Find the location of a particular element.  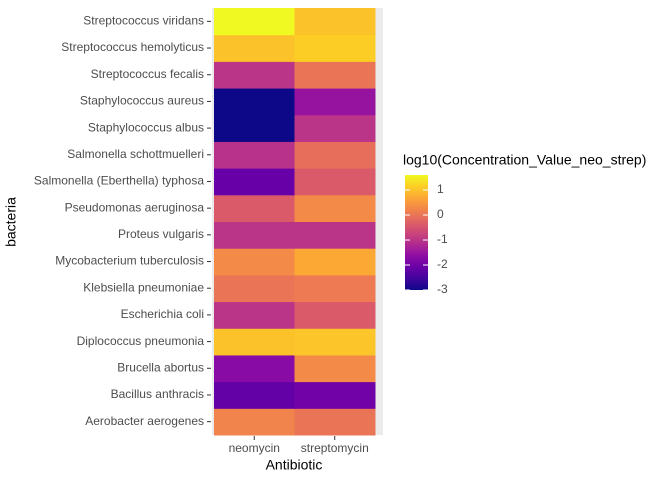

y-tick-label: Staphylococcus albus is located at coordinates (146, 127).